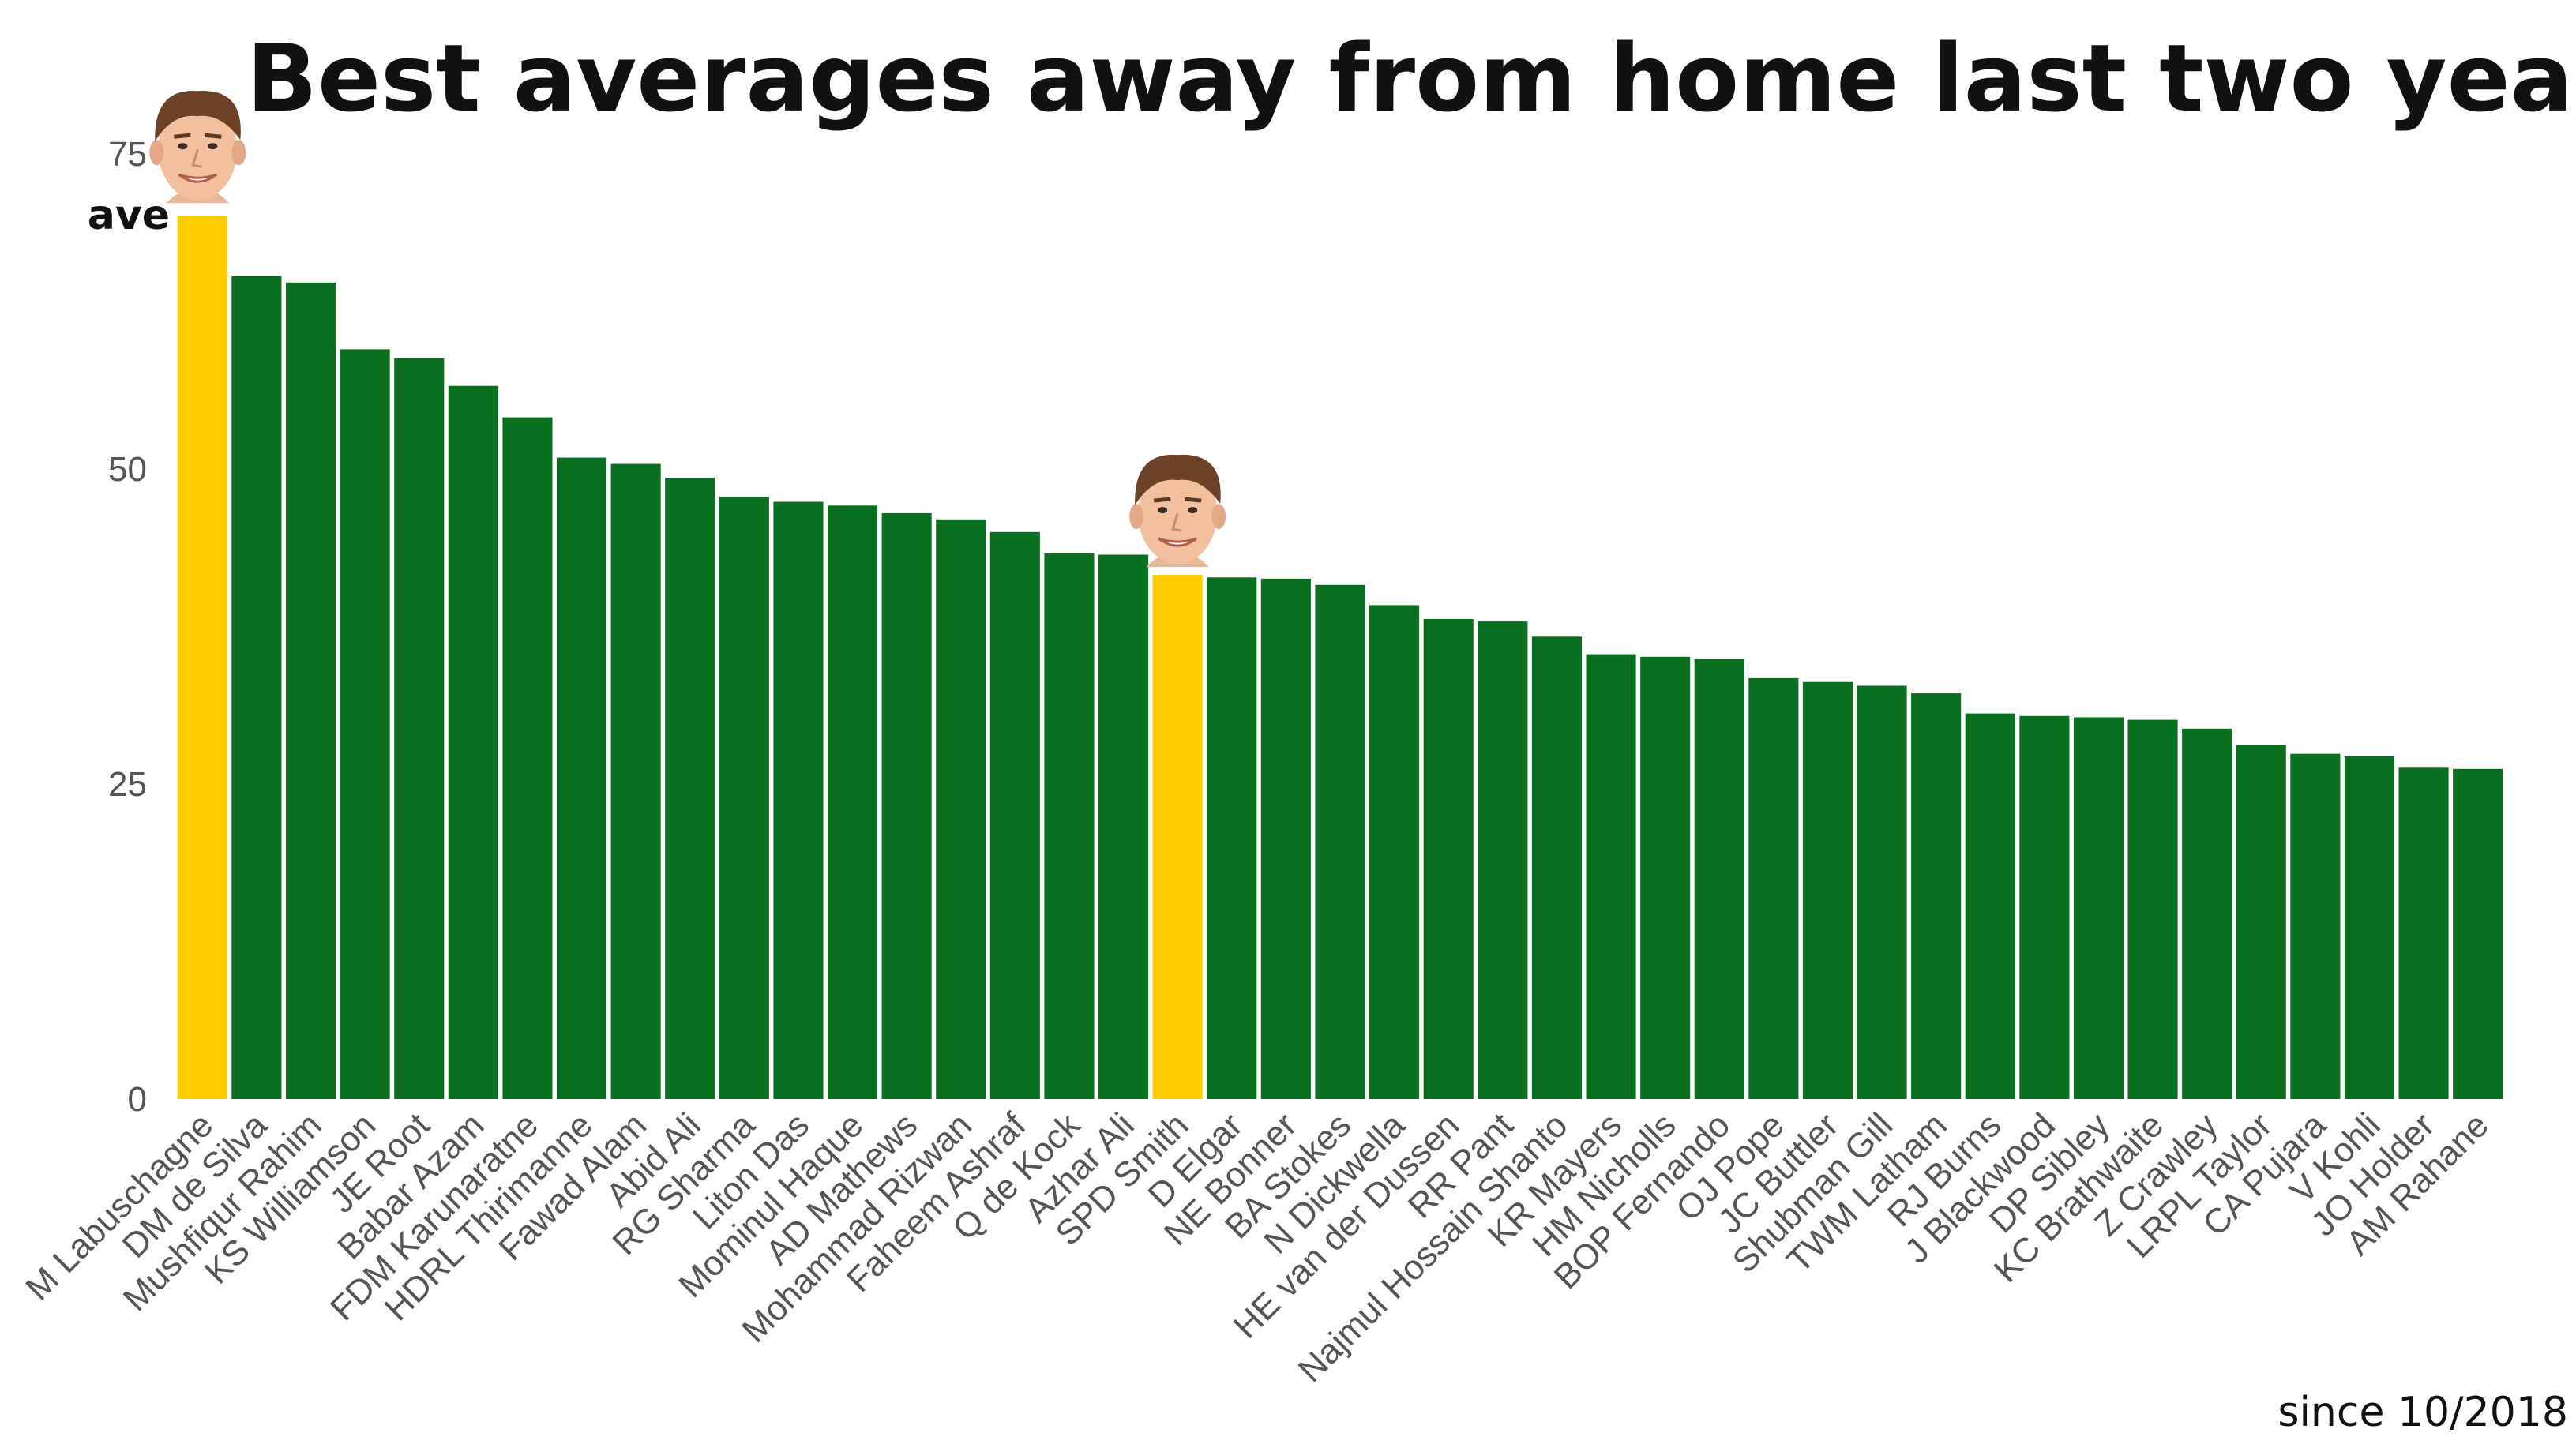 The width and height of the screenshot is (2576, 1448). Describe the element at coordinates (129, 216) in the screenshot. I see `y-axis-label: ave` at that location.